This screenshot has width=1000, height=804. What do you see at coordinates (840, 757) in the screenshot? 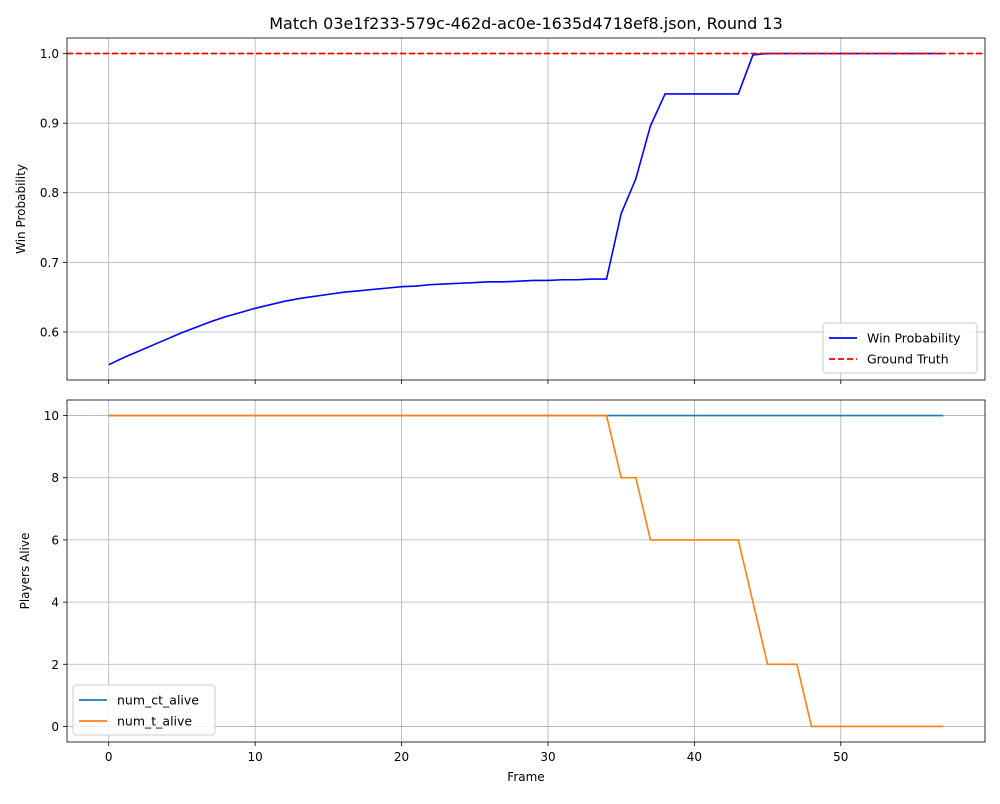
I see `x-tick-label: 50` at bounding box center [840, 757].